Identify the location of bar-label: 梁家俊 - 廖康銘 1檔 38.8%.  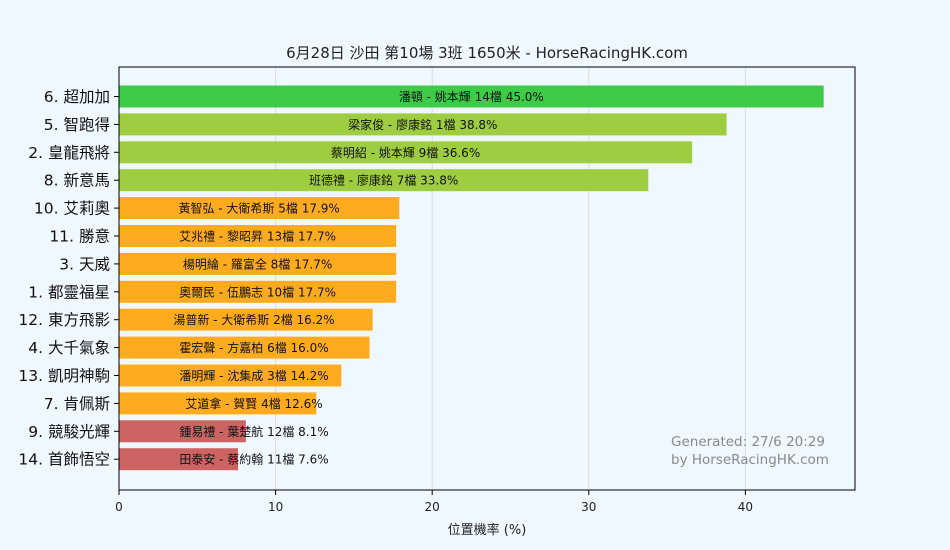
(422, 124).